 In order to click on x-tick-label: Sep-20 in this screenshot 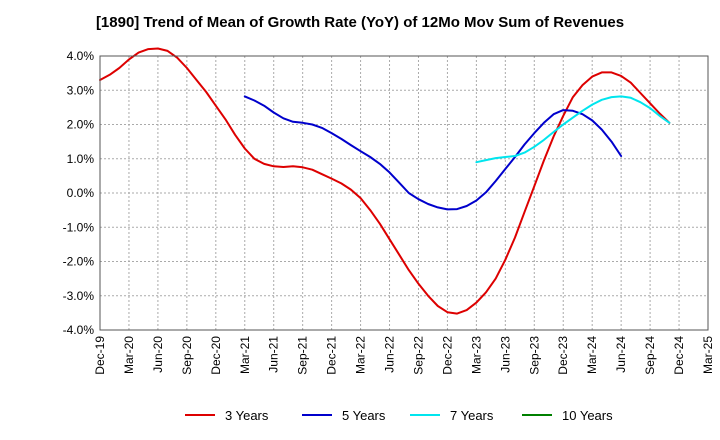, I will do `click(187, 355)`.